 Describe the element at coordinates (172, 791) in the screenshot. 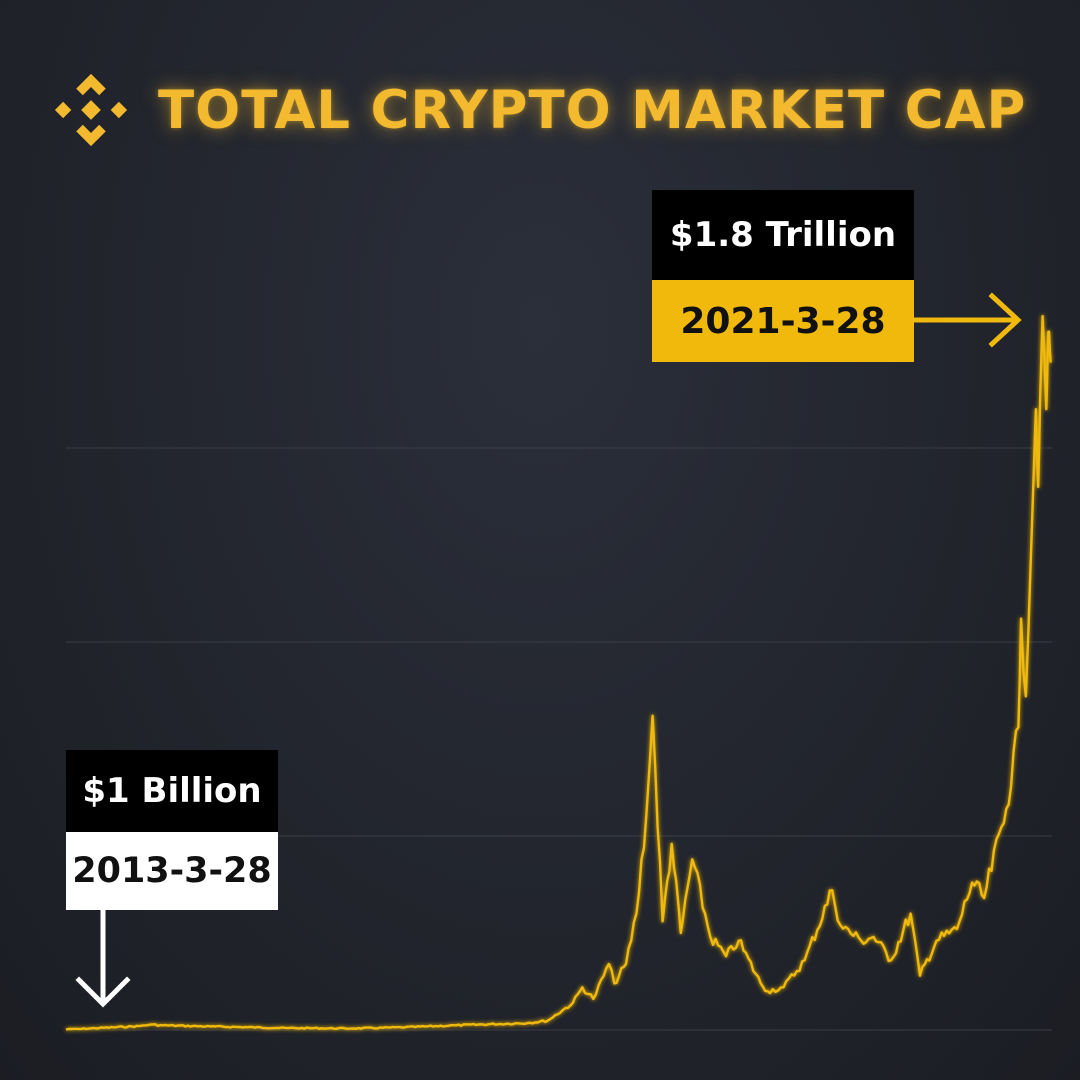

I see `start-value-label: $1 Billion` at that location.